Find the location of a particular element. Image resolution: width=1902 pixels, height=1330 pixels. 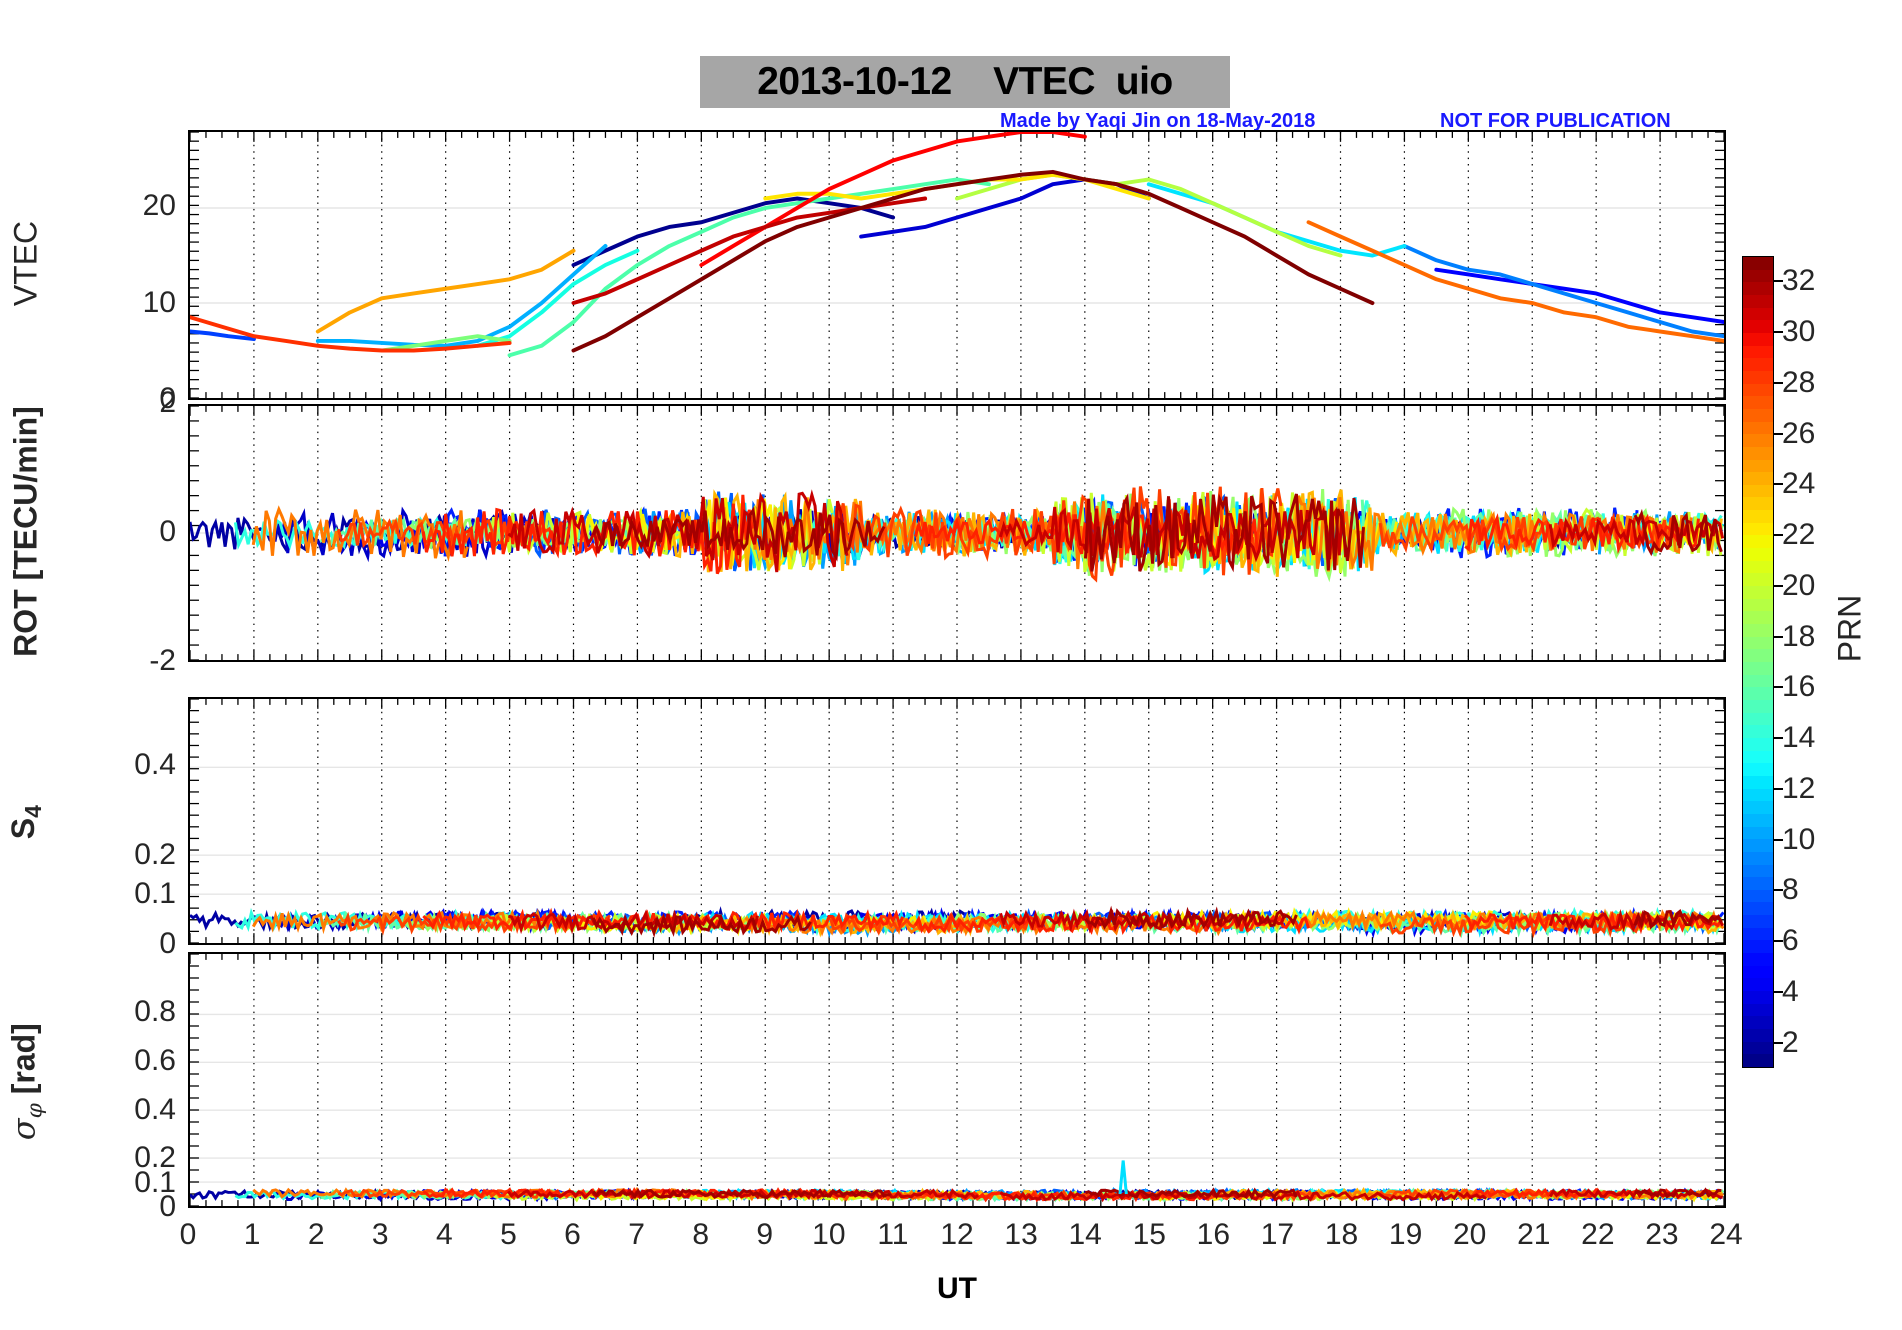

not-for-publication-annotation: NOT FOR PUBLICATION is located at coordinates (1555, 121).